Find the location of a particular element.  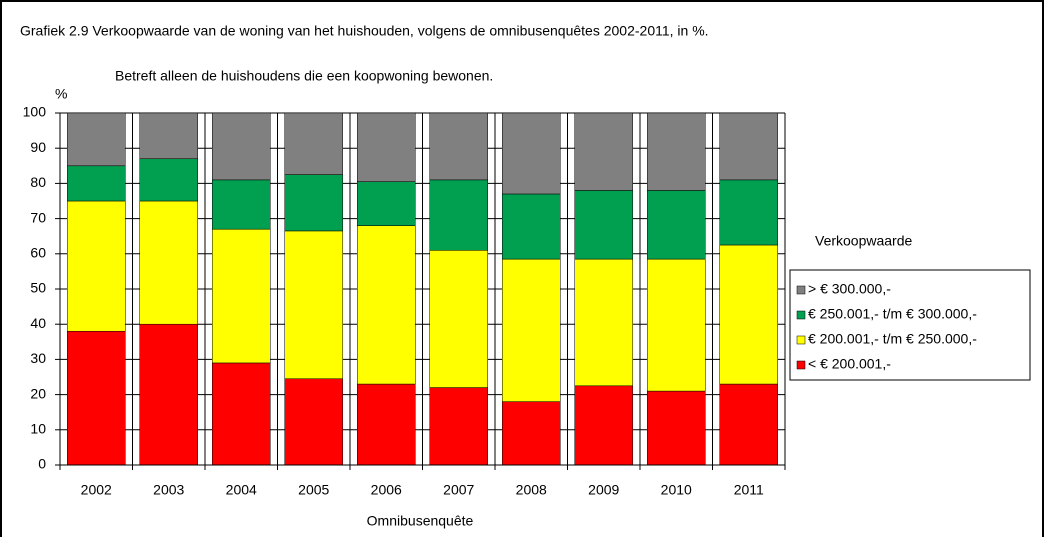

x-tick-label: 2004 is located at coordinates (241, 490).